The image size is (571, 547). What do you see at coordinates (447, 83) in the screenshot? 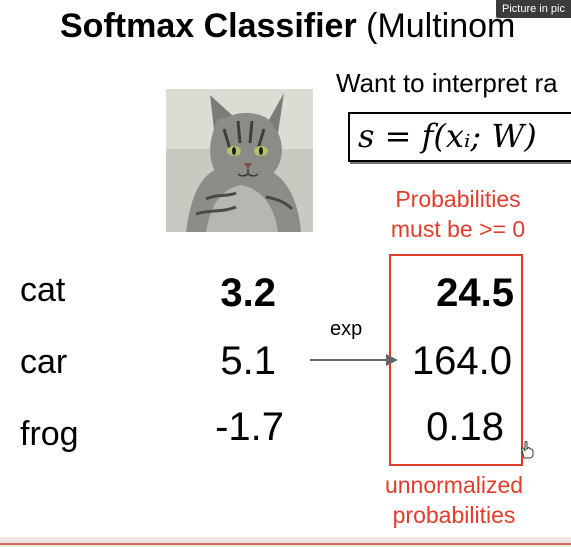
I see `intro-text: Want to interpret ra` at bounding box center [447, 83].